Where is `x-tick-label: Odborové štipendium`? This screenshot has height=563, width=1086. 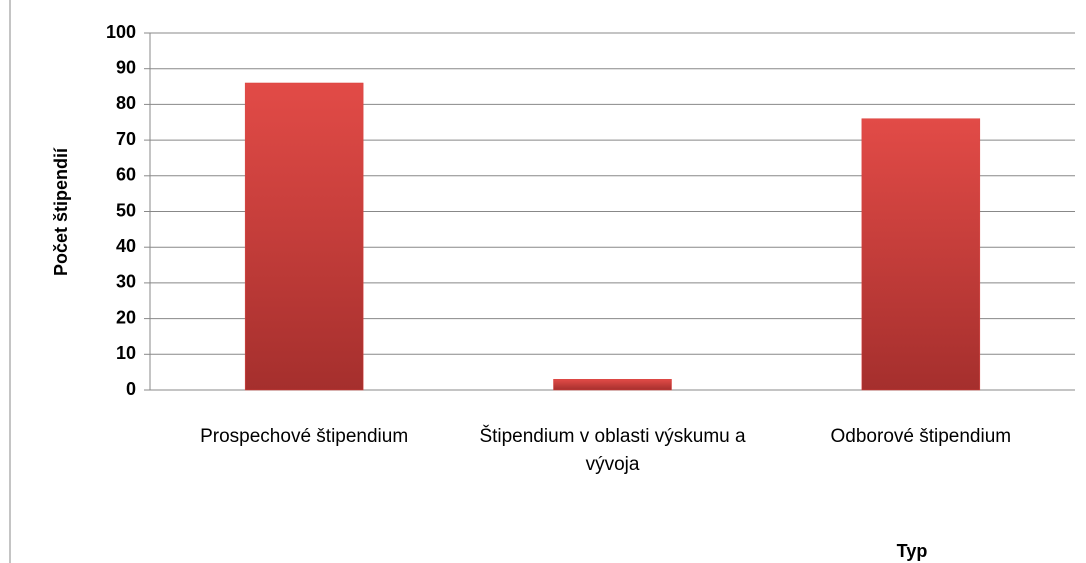
x-tick-label: Odborové štipendium is located at coordinates (921, 436).